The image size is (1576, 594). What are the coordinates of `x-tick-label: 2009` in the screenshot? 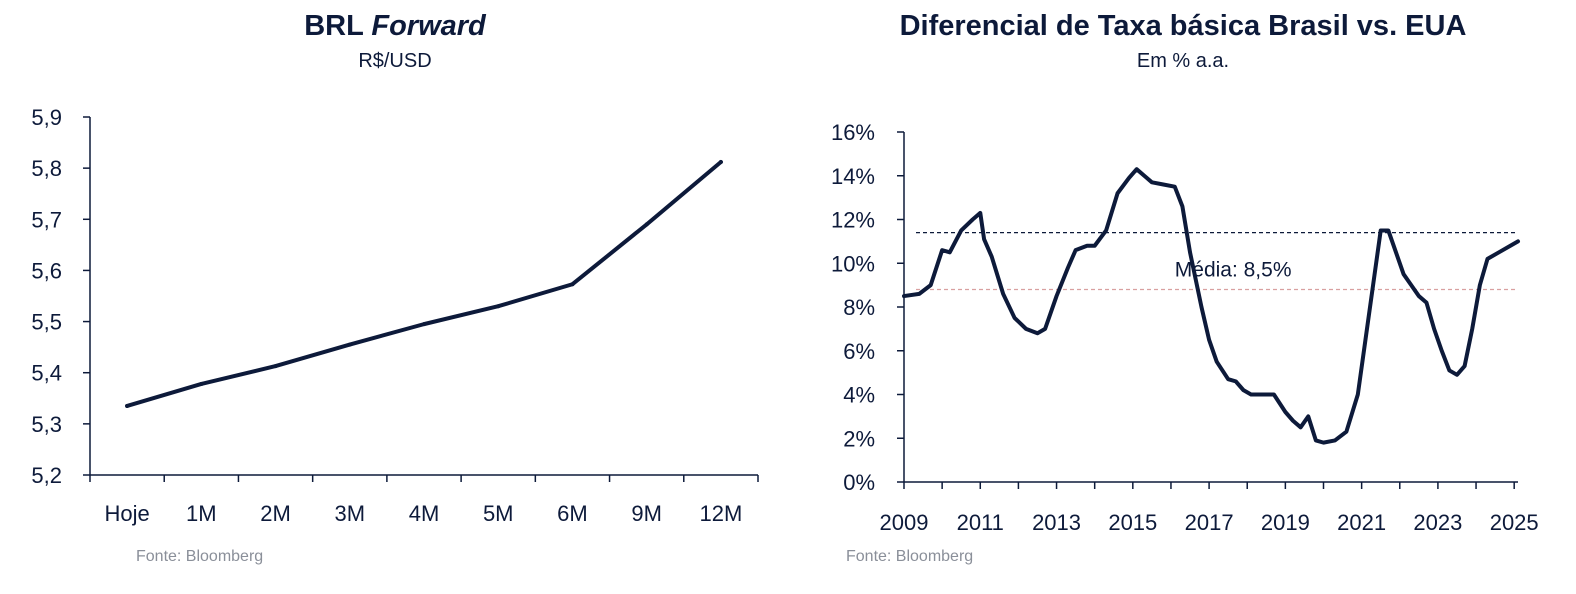 It's located at (904, 522).